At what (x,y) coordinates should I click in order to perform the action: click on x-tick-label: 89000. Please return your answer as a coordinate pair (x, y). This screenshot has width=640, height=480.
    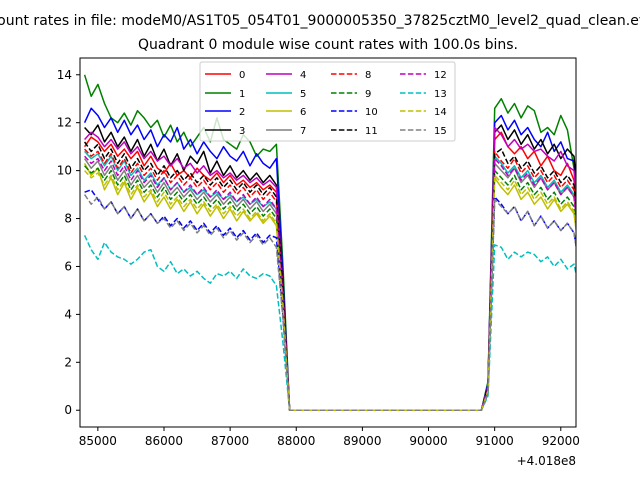
    Looking at the image, I should click on (362, 441).